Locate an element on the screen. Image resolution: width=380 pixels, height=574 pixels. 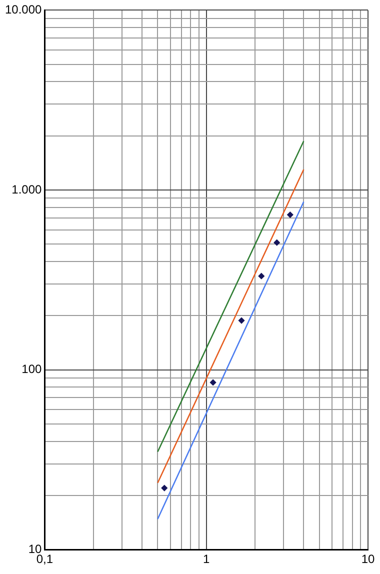
y-tick-label: 1.000 is located at coordinates (27, 189).